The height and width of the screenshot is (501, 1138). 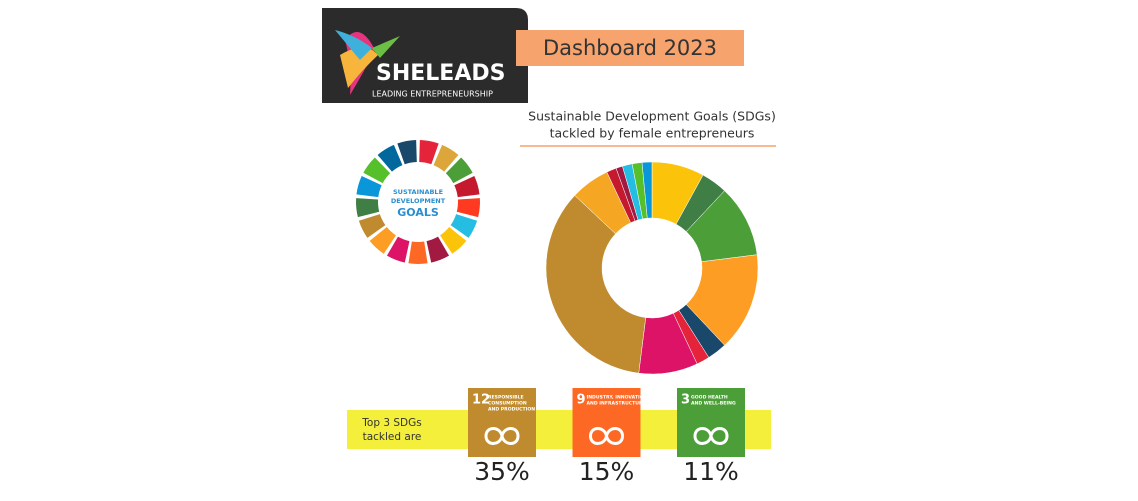 I want to click on sdg-number: 9, so click(x=581, y=400).